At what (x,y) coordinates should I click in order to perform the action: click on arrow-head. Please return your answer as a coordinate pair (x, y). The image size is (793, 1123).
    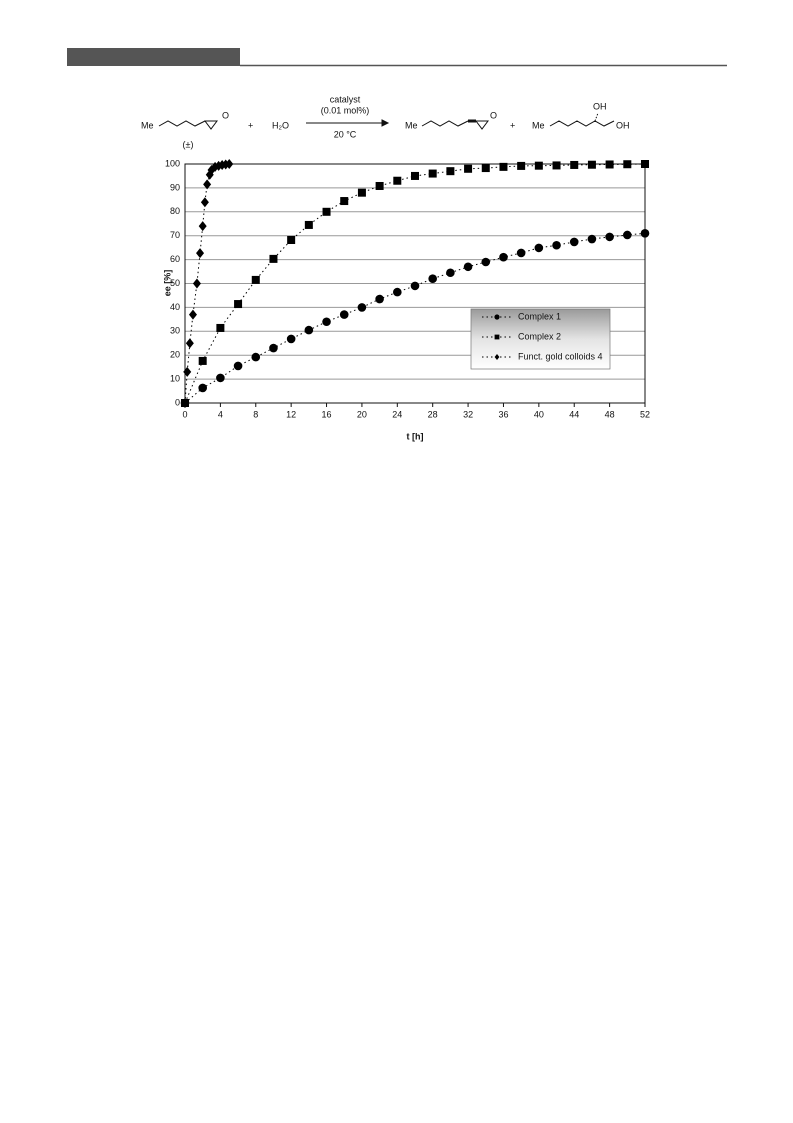
    Looking at the image, I should click on (385, 123).